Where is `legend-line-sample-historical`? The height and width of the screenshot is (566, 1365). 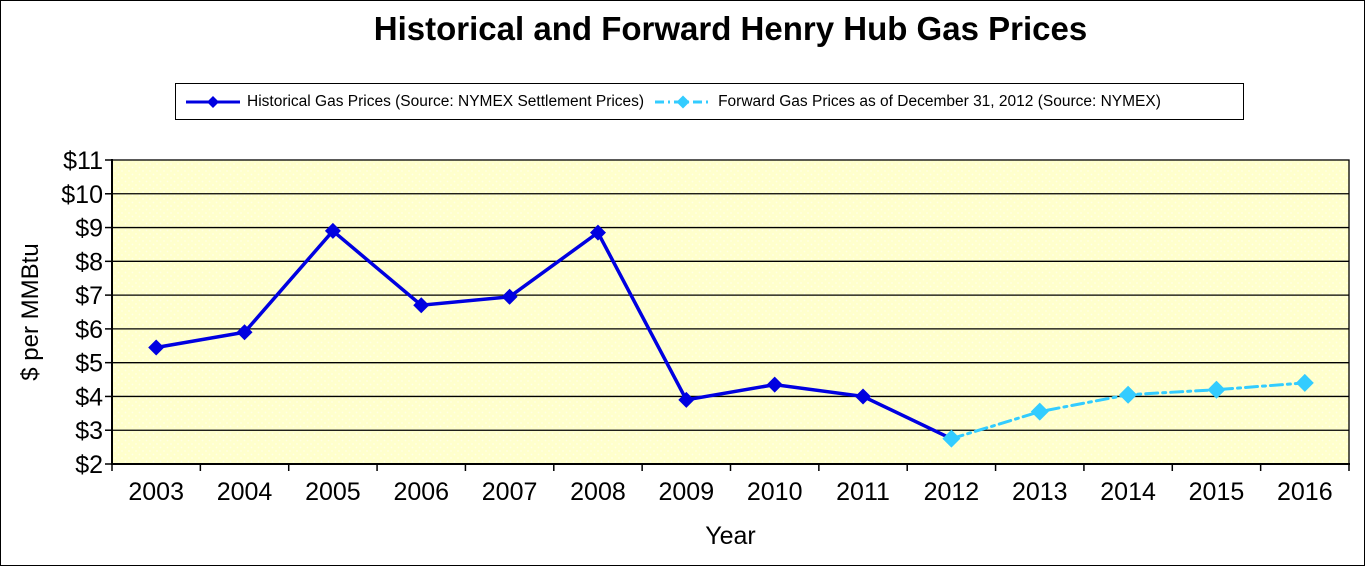 legend-line-sample-historical is located at coordinates (213, 101).